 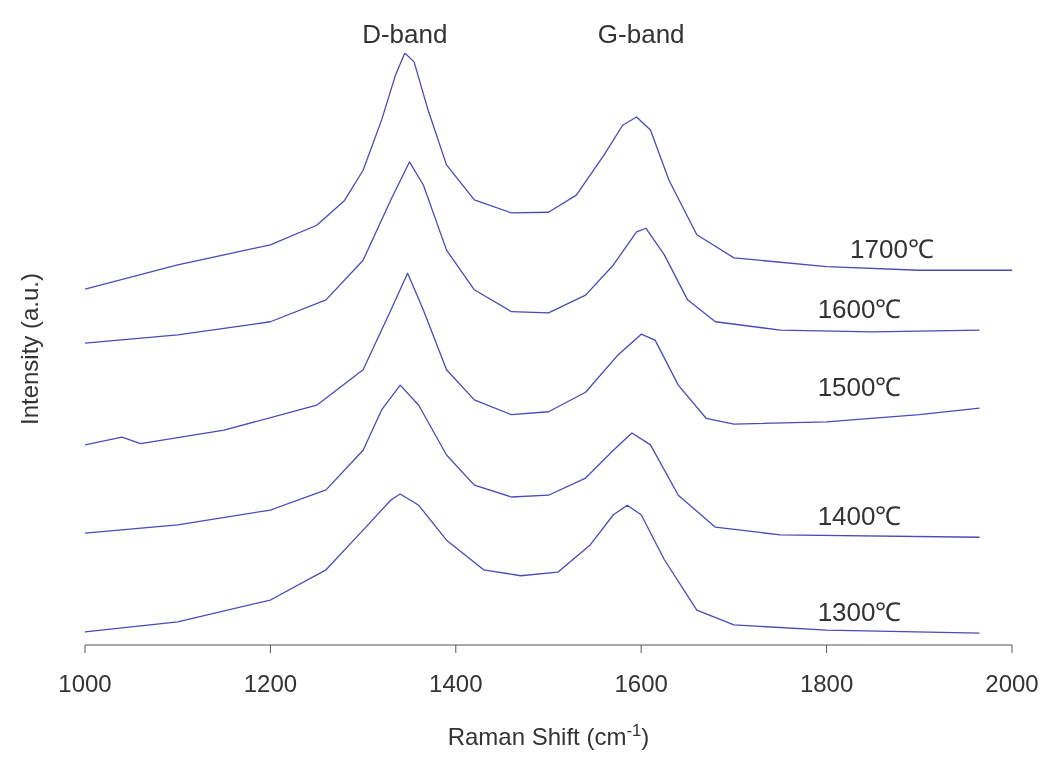 What do you see at coordinates (826, 684) in the screenshot?
I see `x-tick-label: 1800` at bounding box center [826, 684].